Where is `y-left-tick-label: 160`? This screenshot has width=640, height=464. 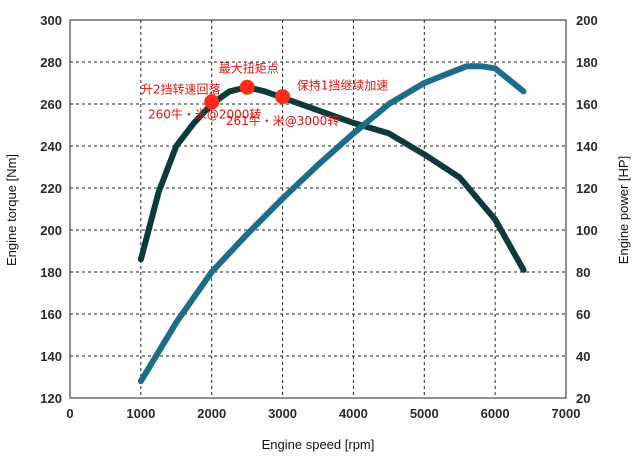 y-left-tick-label: 160 is located at coordinates (51, 314).